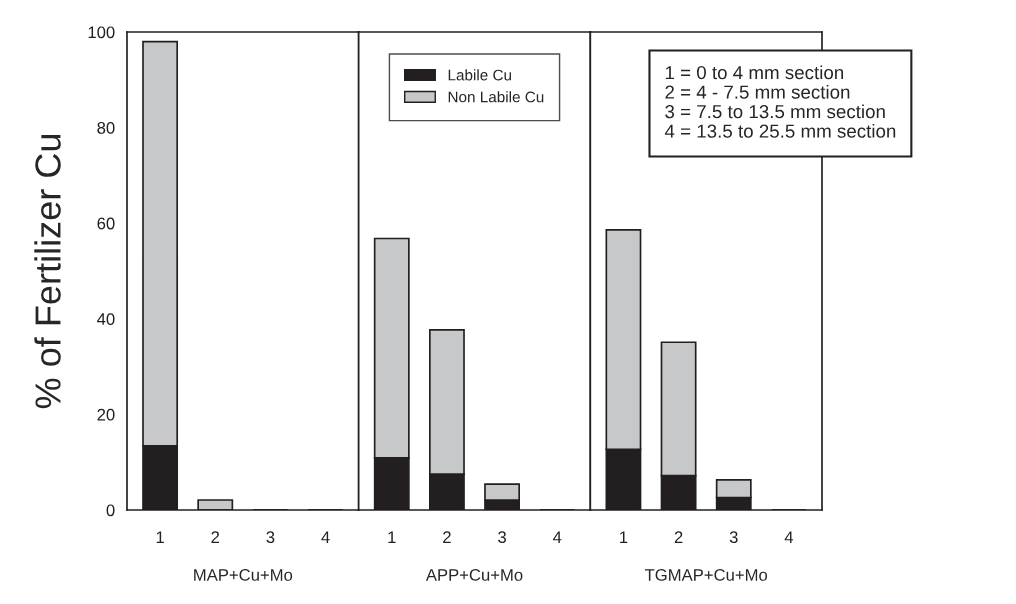 The image size is (1016, 604). Describe the element at coordinates (106, 414) in the screenshot. I see `y-tick-label: 20` at that location.